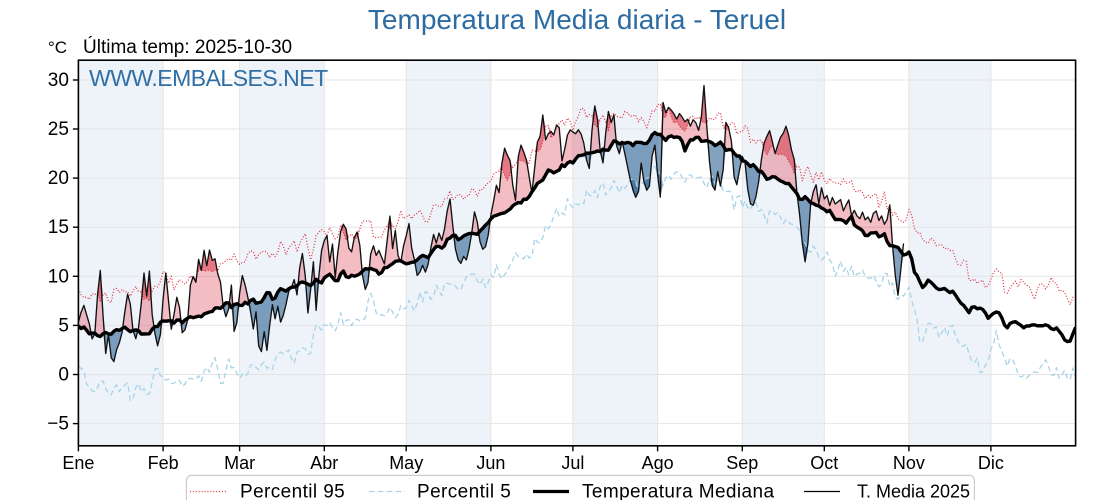  Describe the element at coordinates (577, 19) in the screenshot. I see `svg-text:Temperatura Media diaria - Ter: Temperatura Media diaria - Teruel` at that location.